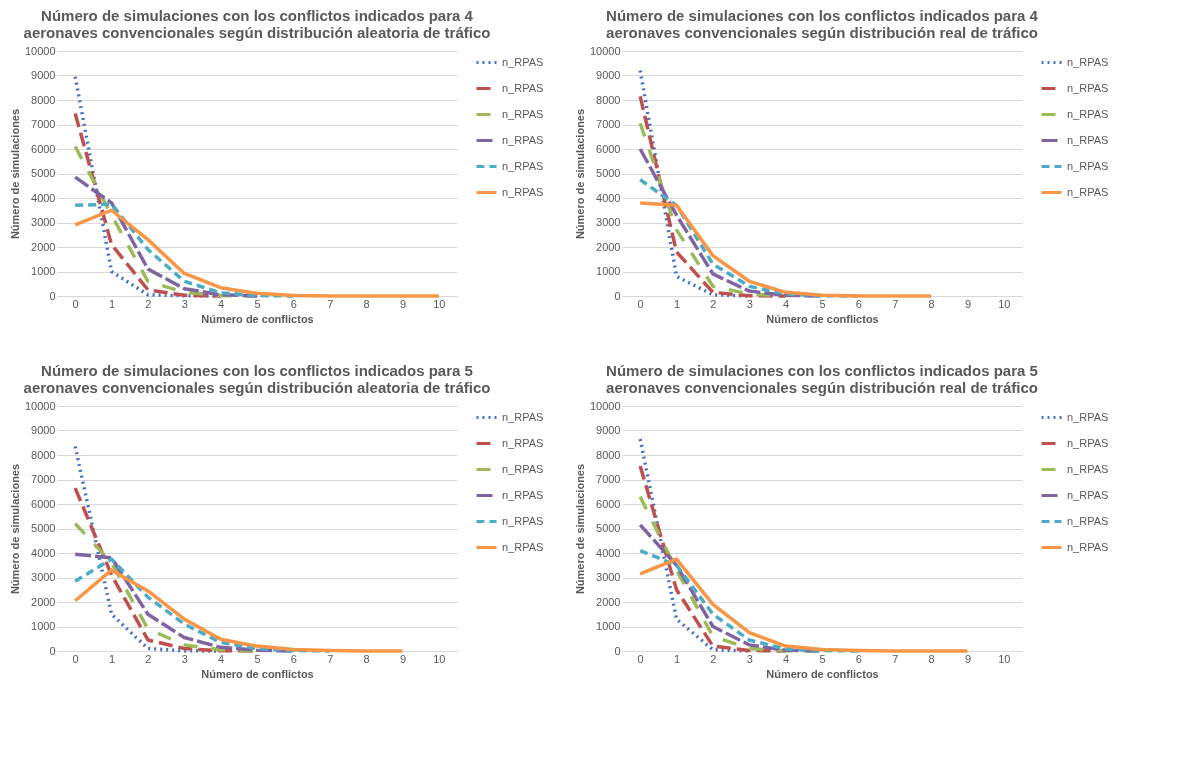 This screenshot has width=1198, height=760. Describe the element at coordinates (822, 24) in the screenshot. I see `chart-title: Número de simulaciones con los conflictos indicados para 4 aeronaves convencionales según distribución real de tráfico` at that location.